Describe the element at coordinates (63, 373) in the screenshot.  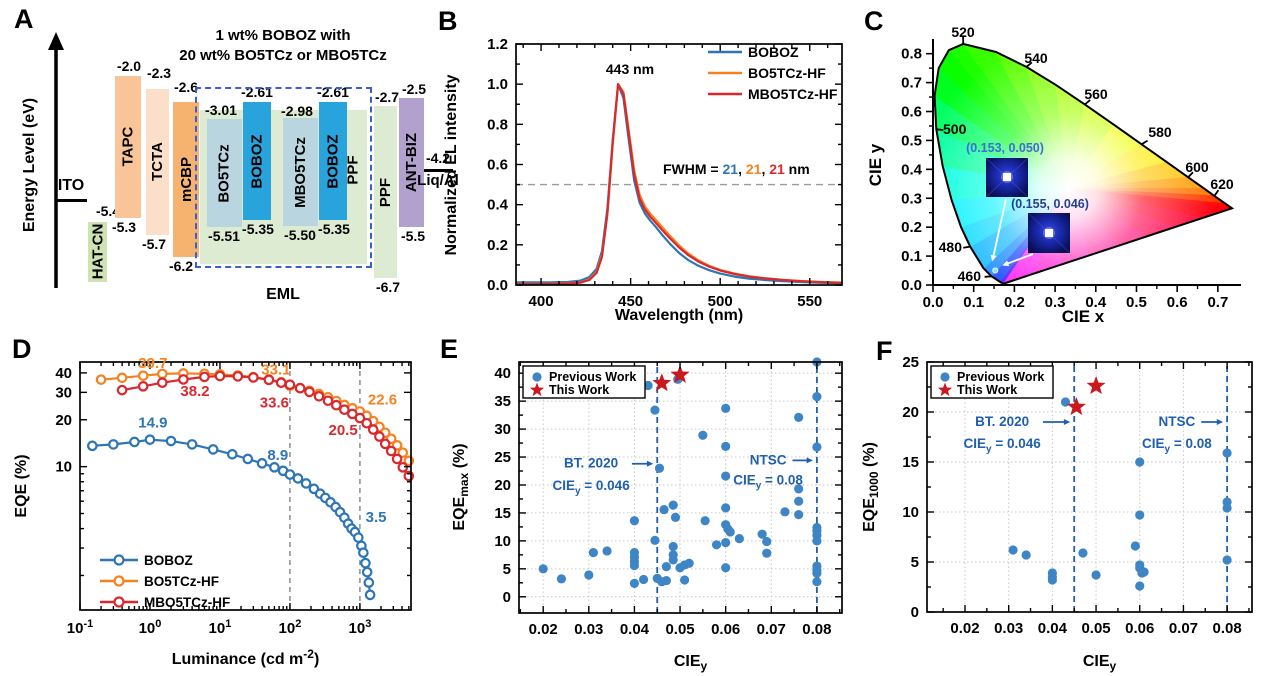
I see `svg-text: 40` at that location.